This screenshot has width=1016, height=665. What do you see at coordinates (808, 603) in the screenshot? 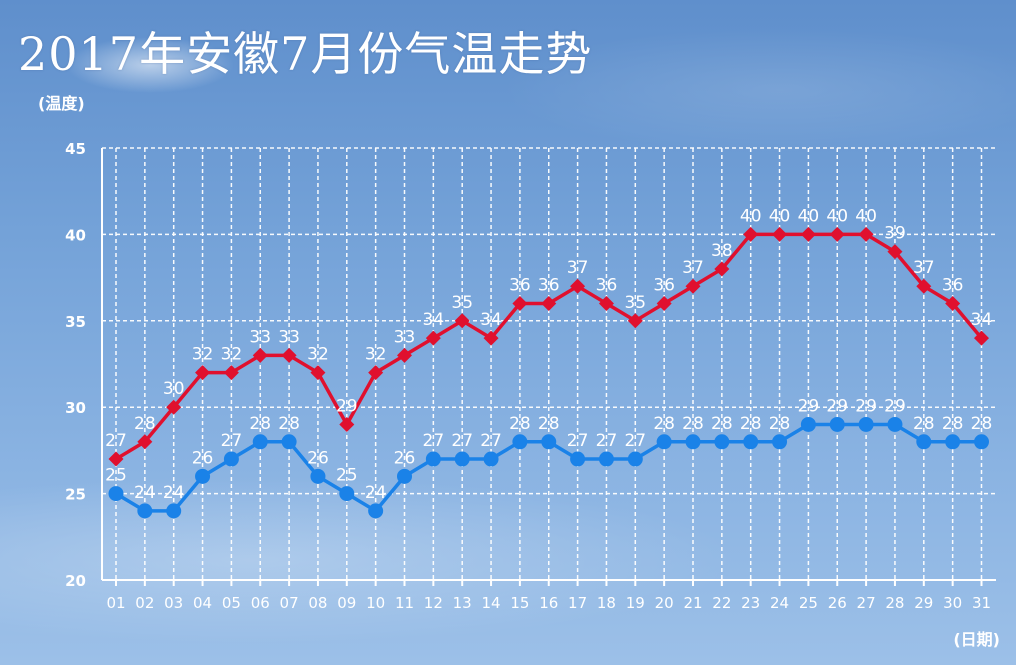
I see `x-tick-label: 25` at bounding box center [808, 603].